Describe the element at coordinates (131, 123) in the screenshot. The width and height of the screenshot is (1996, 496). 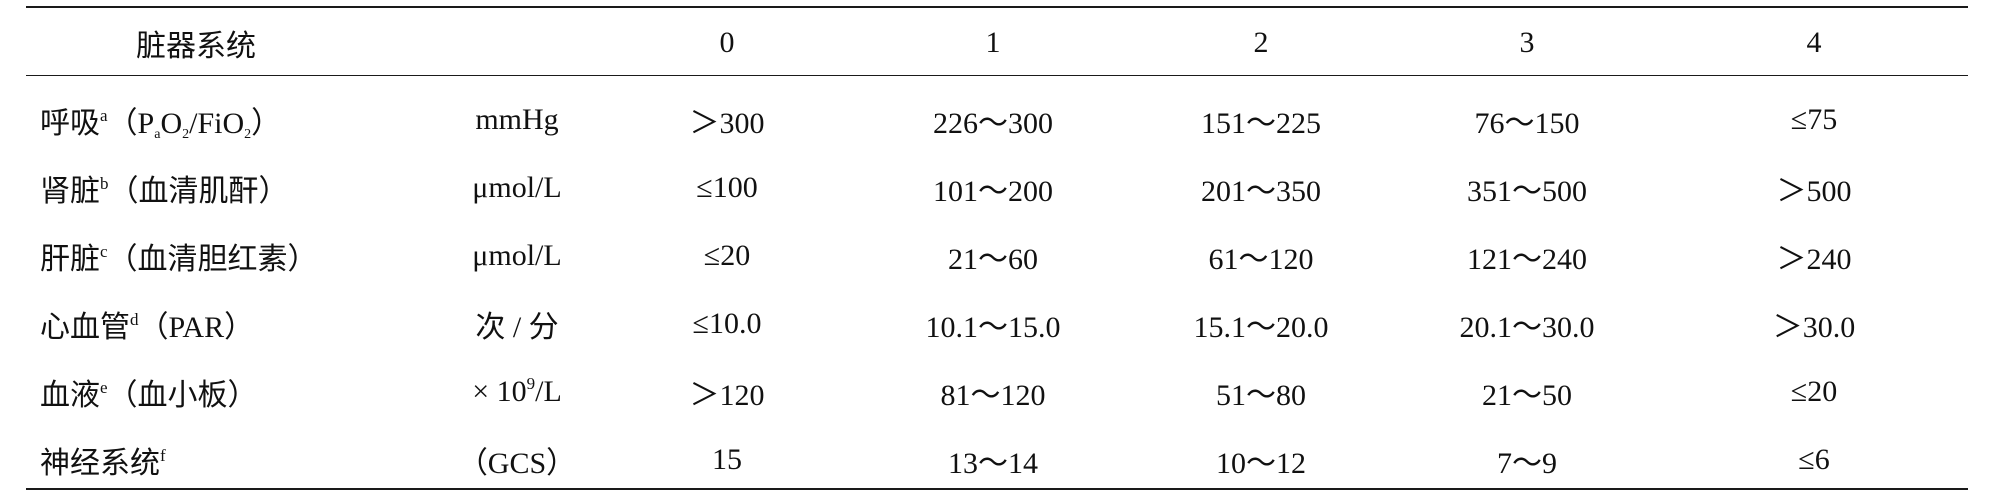
I see `organ-desc: （P` at that location.